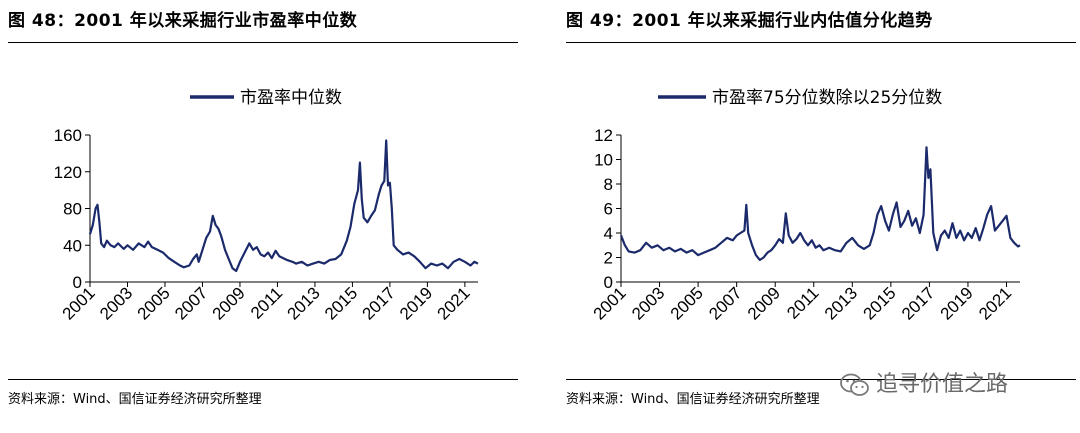 This screenshot has width=1080, height=433. I want to click on y-tick-label: 4, so click(608, 233).